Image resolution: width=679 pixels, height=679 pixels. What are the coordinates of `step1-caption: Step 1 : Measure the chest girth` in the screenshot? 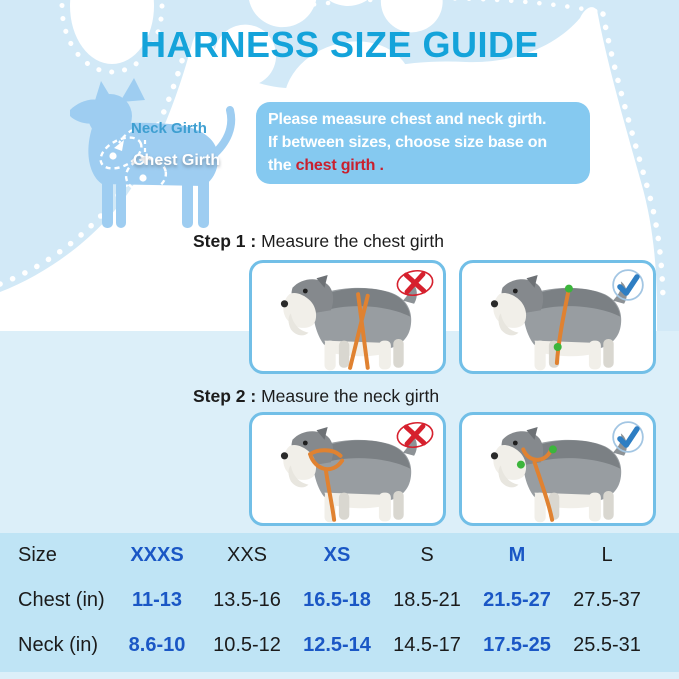 It's located at (318, 241).